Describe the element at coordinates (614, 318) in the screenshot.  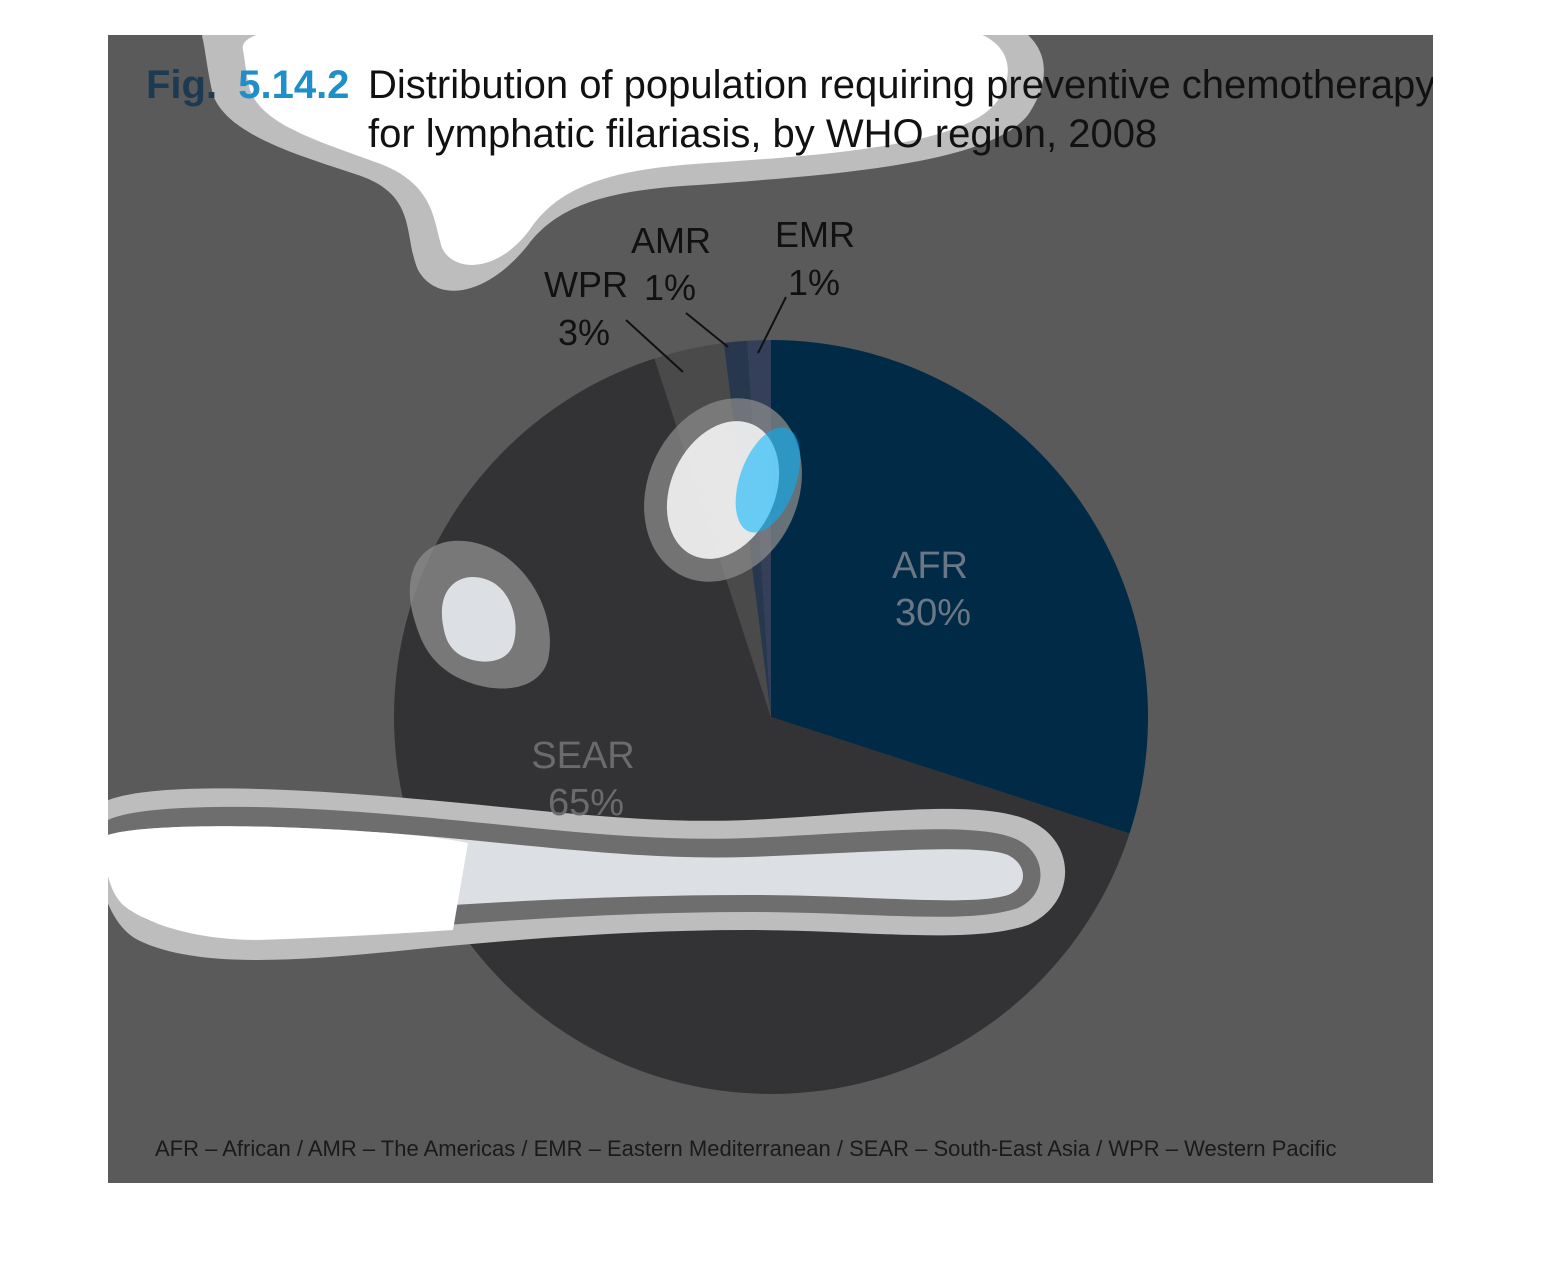
I see `callout-wpr: WPR 3%` at that location.